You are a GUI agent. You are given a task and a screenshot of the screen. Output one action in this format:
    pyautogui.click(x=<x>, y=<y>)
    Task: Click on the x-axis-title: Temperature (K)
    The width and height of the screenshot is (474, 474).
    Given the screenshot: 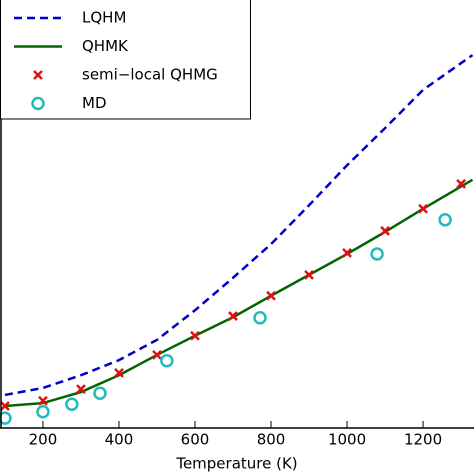 What is the action you would take?
    pyautogui.click(x=236, y=464)
    